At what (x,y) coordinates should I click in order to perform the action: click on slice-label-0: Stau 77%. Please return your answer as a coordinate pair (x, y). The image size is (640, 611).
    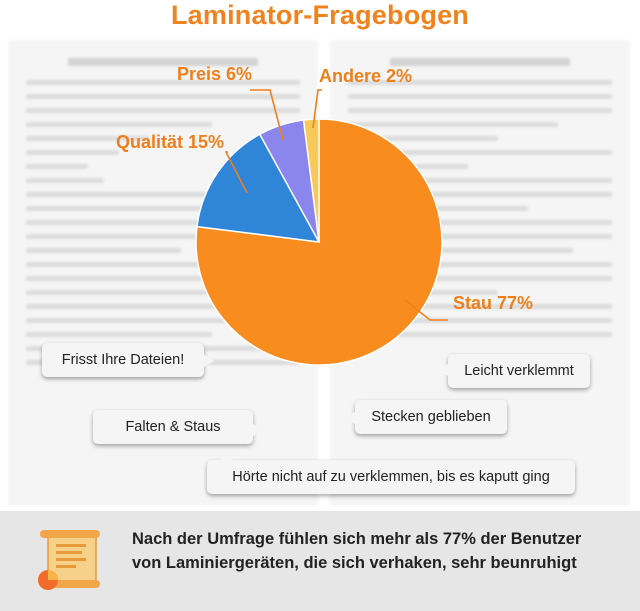
    Looking at the image, I should click on (493, 303).